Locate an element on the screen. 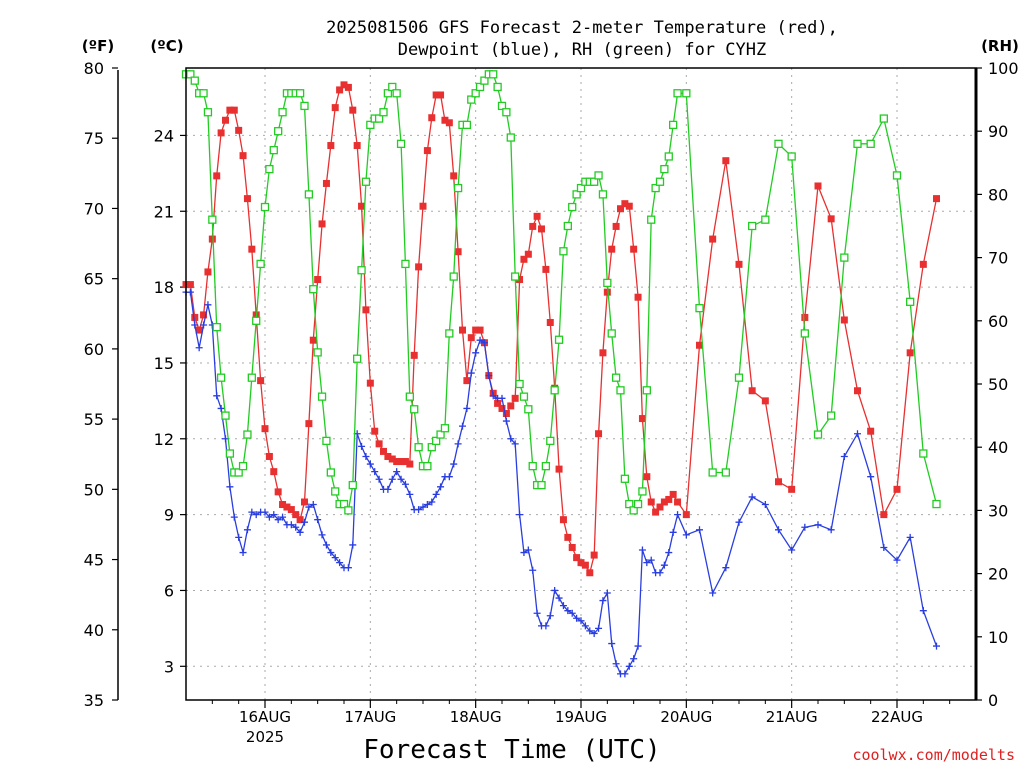 The height and width of the screenshot is (768, 1024). chart-subtitle: Dewpoint (blue), RH (green) for CYHZ is located at coordinates (582, 50).